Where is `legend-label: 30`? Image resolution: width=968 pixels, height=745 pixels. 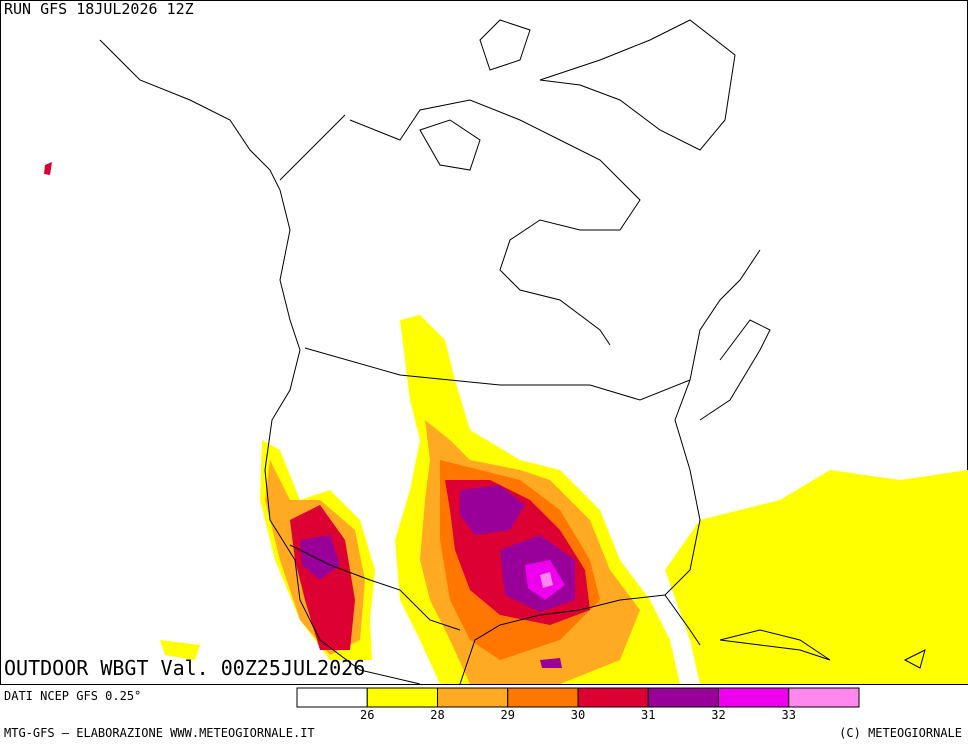 legend-label: 30 is located at coordinates (578, 715).